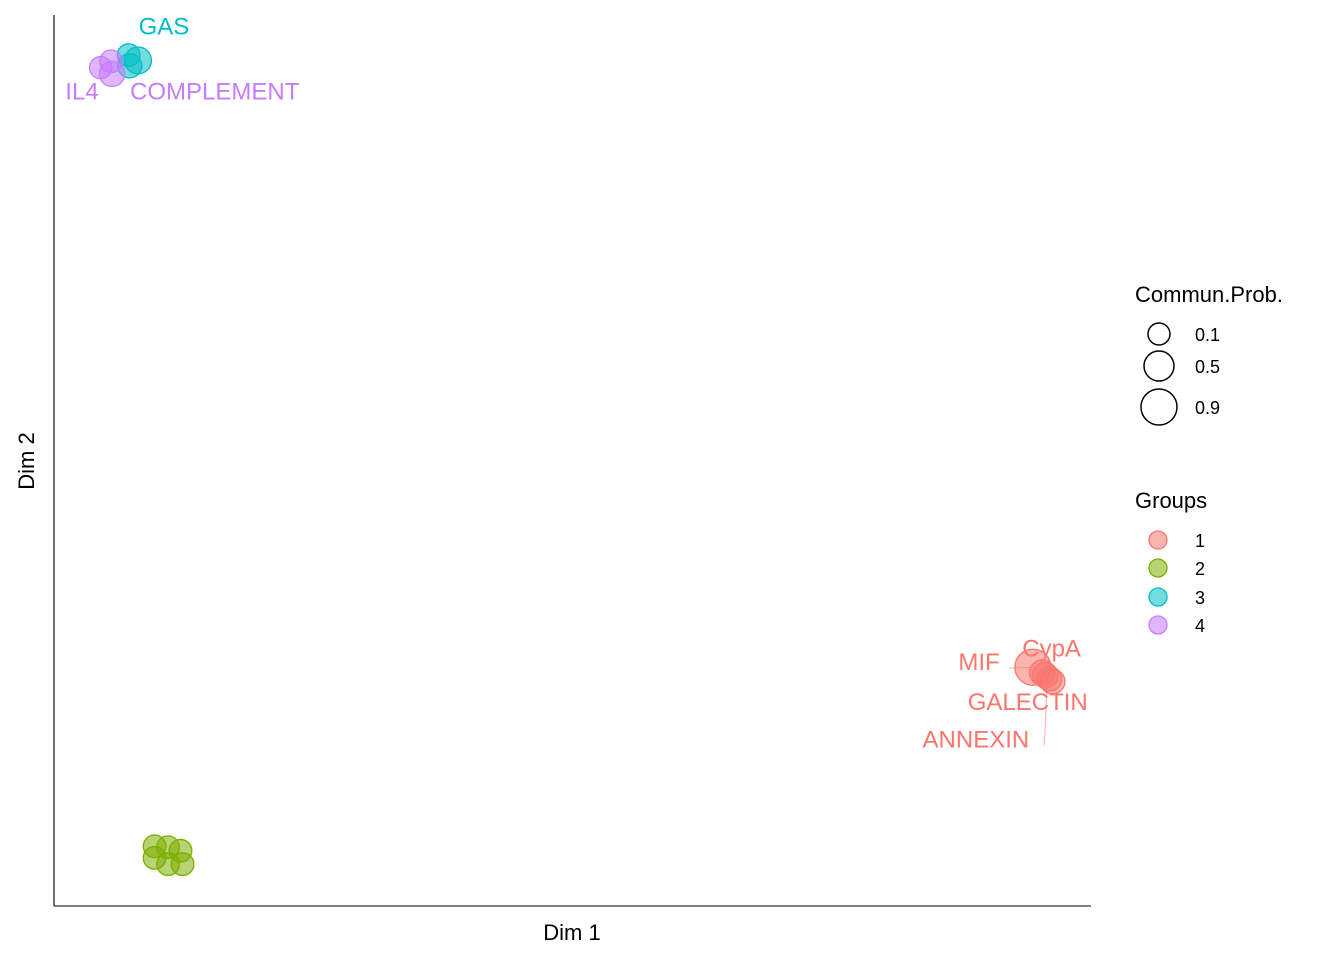 The height and width of the screenshot is (960, 1344). What do you see at coordinates (571, 932) in the screenshot?
I see `x-axis-label: Dim 1` at bounding box center [571, 932].